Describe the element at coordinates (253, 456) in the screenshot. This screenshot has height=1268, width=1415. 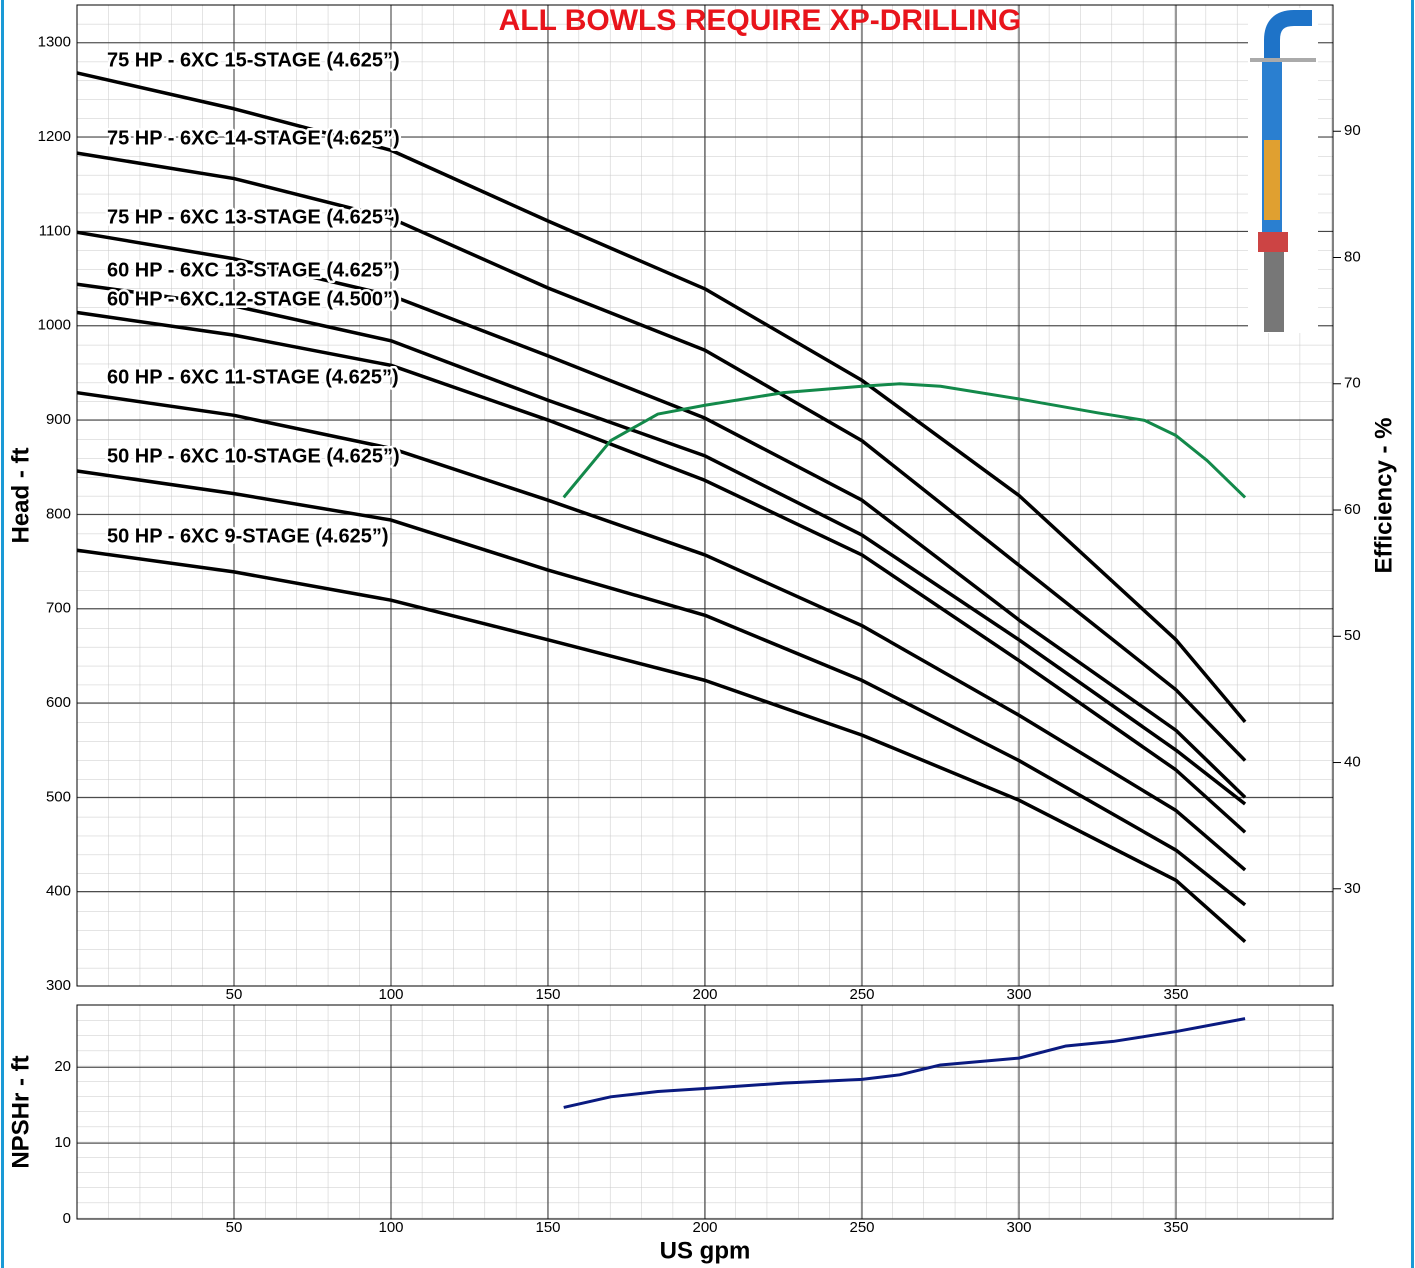
I see `curve-label: 50 HP - 6XC 10-STAGE (4.625”)` at that location.